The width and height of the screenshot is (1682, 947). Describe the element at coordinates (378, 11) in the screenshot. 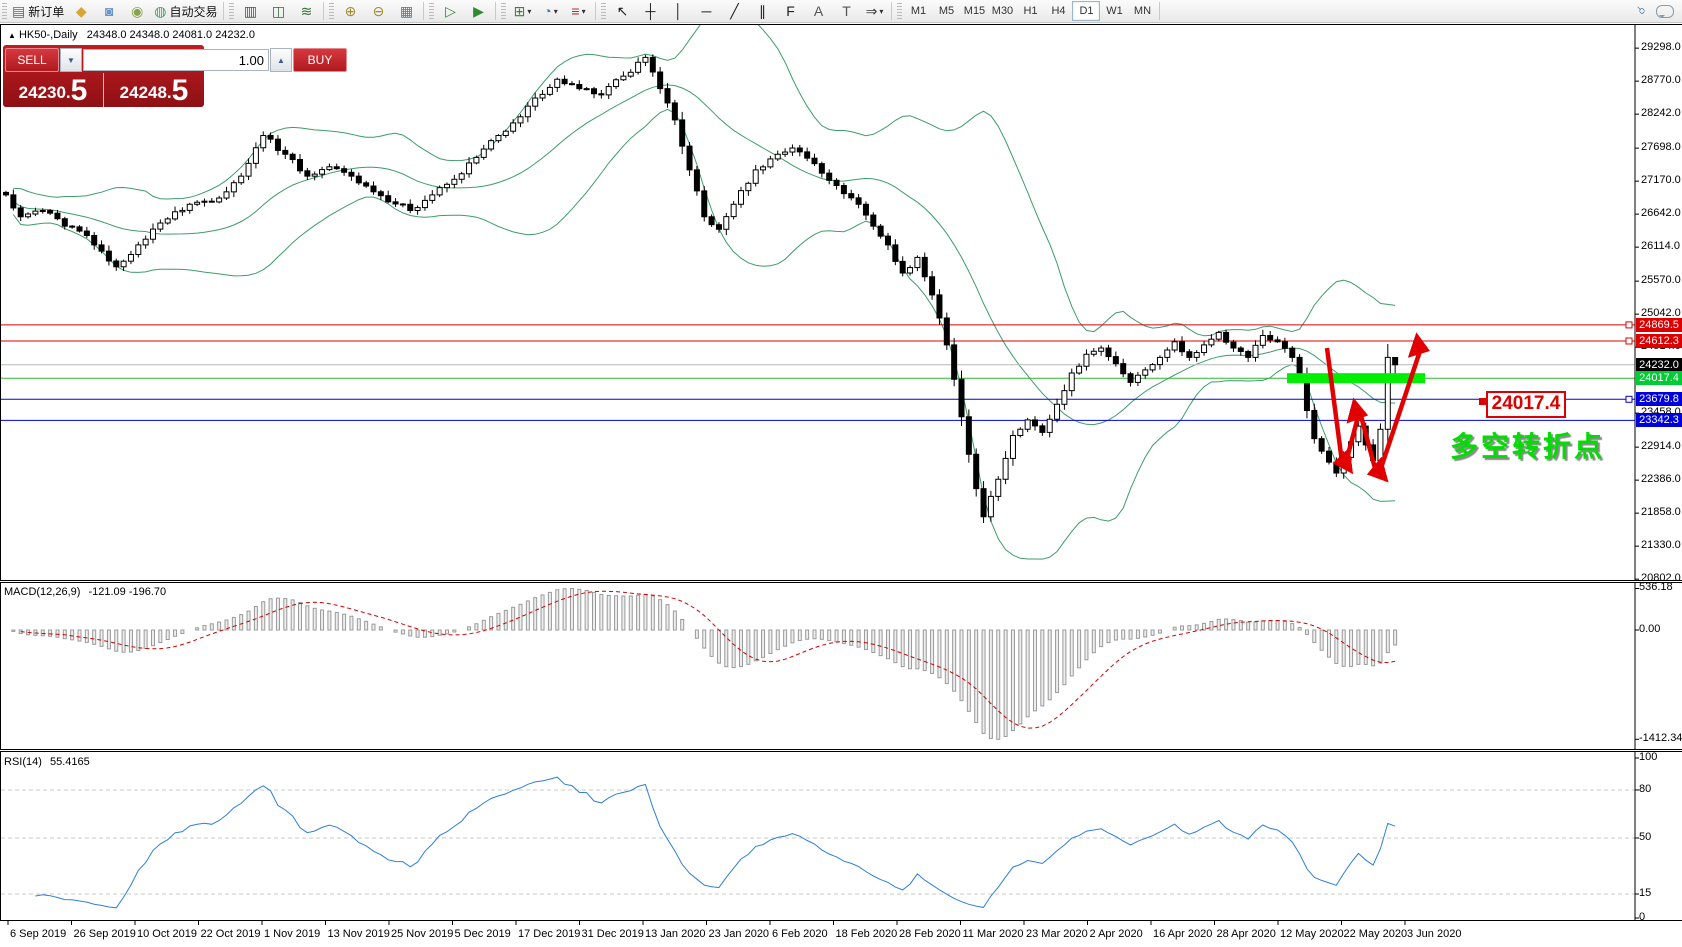

I see `zoom-out-button: ⊖` at that location.